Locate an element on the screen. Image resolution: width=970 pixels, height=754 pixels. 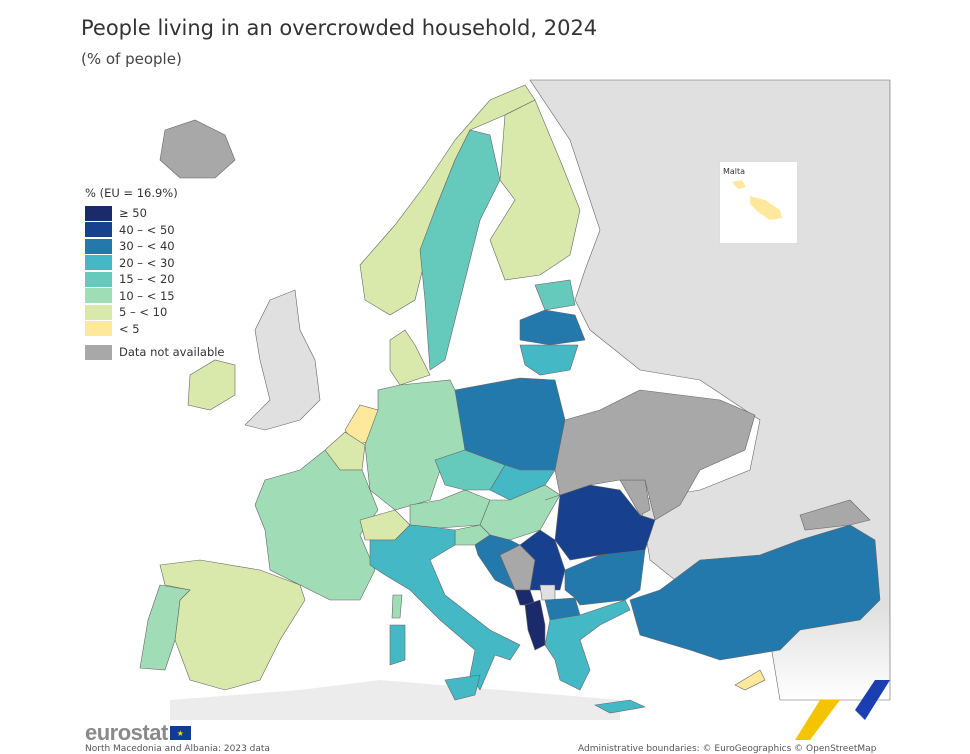
country-cyprus is located at coordinates (750, 680).